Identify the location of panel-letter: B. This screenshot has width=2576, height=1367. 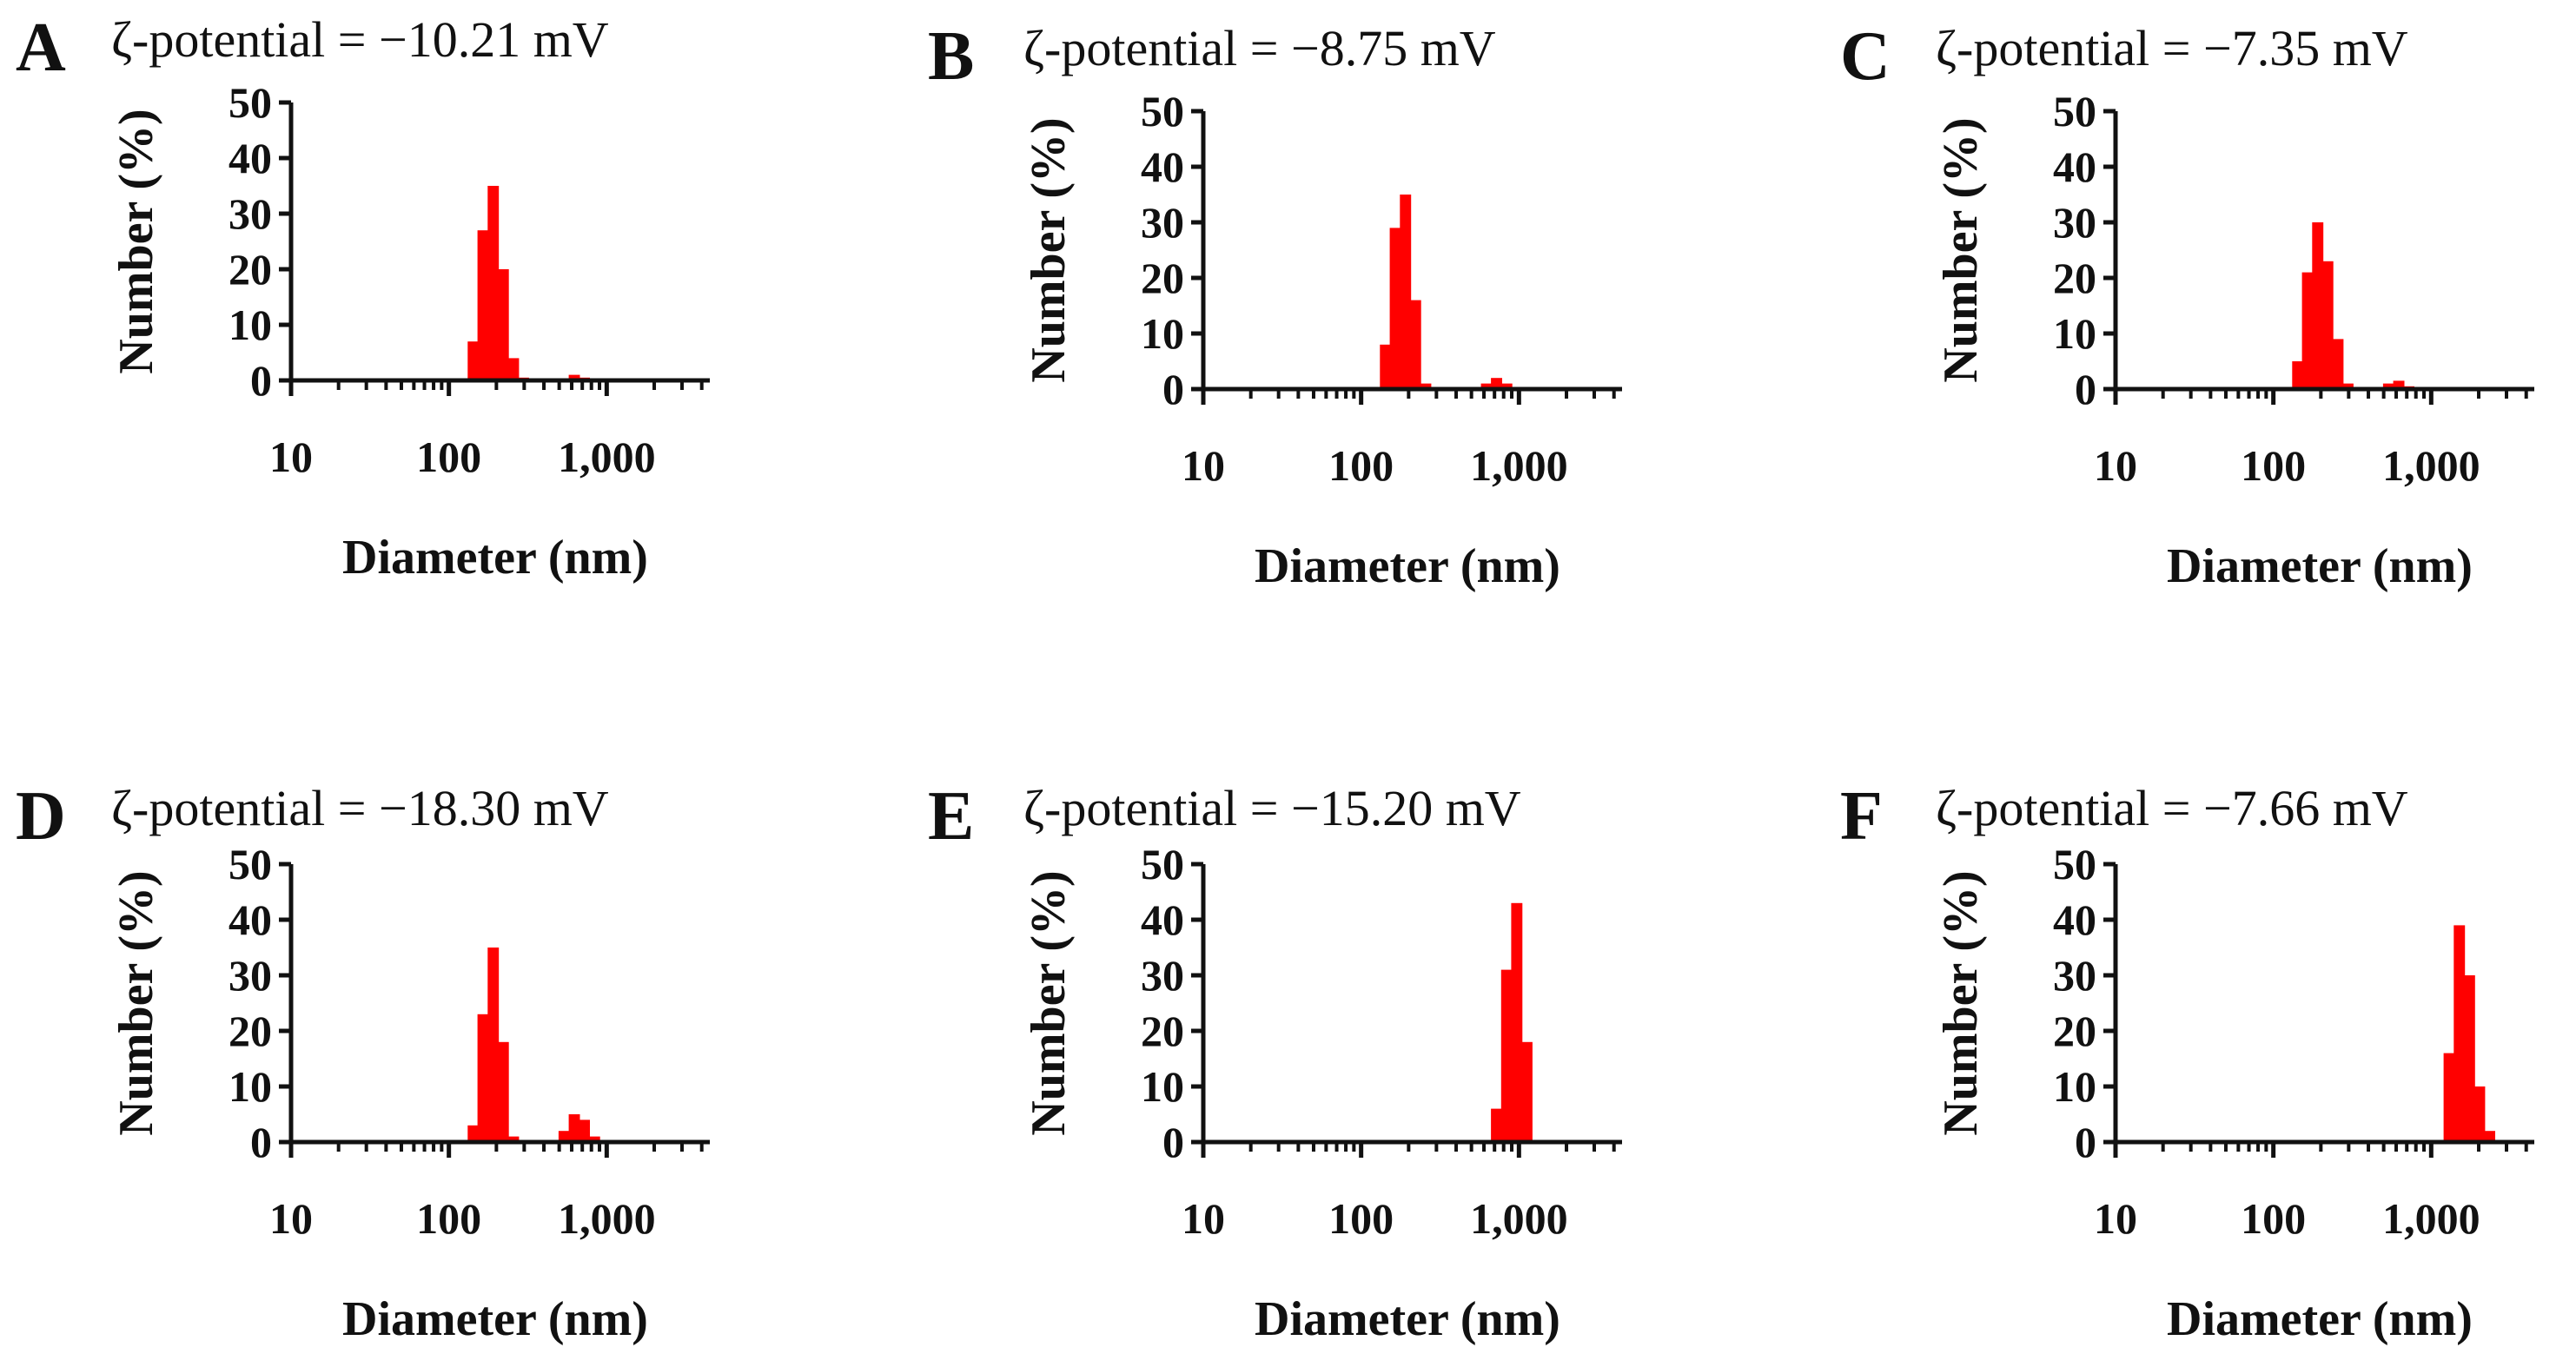
(951, 56).